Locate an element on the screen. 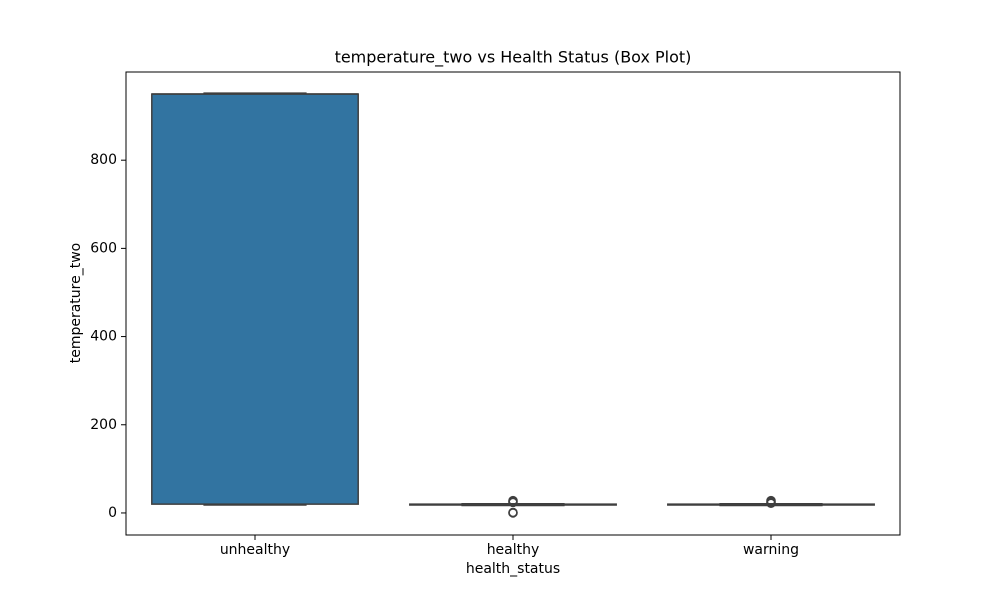 The image size is (1000, 604). box is located at coordinates (255, 299).